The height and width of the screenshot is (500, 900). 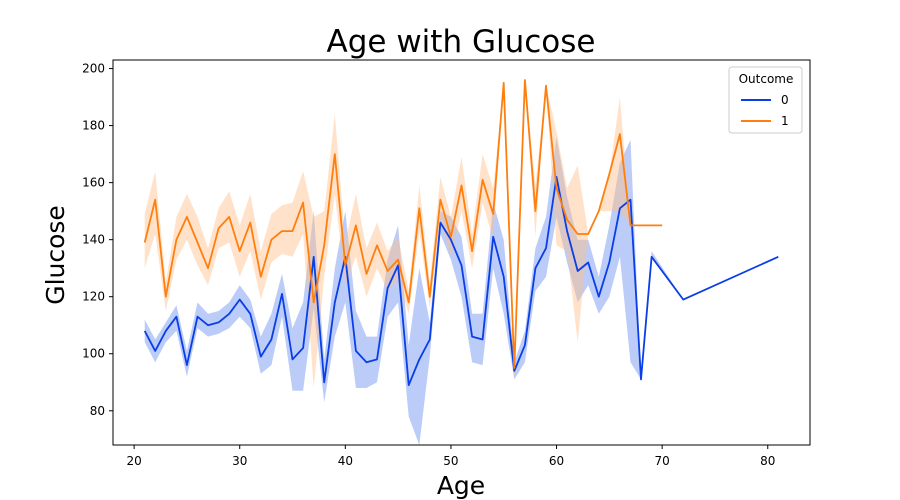 What do you see at coordinates (785, 100) in the screenshot?
I see `legend-label-0: 0` at bounding box center [785, 100].